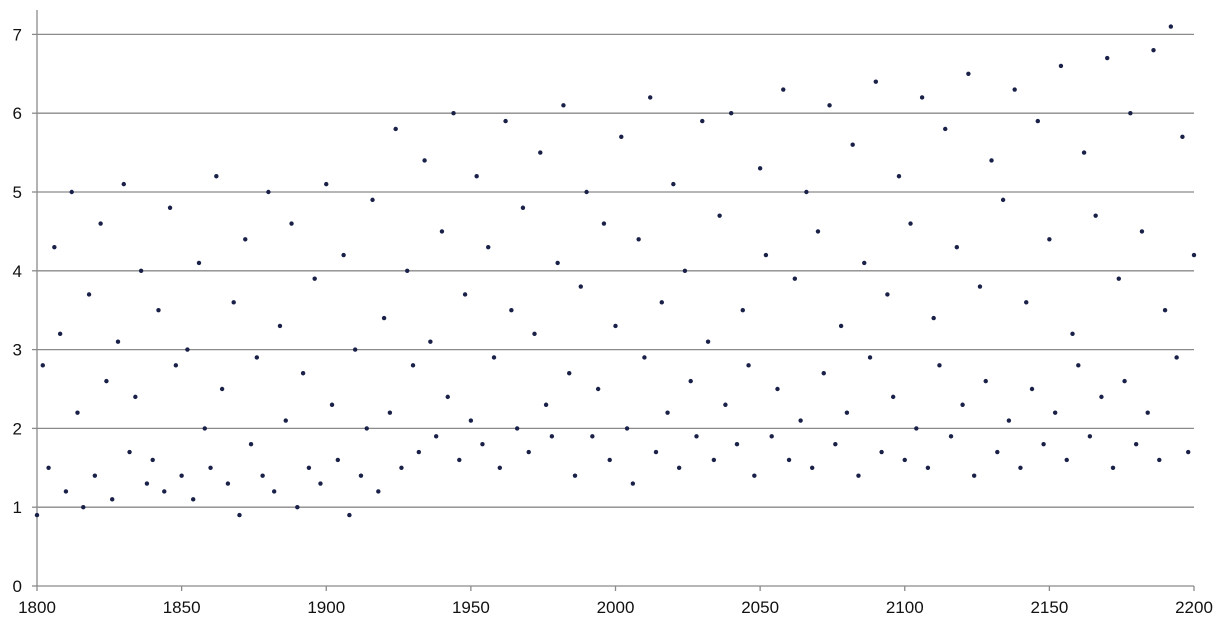 The image size is (1226, 631). What do you see at coordinates (1194, 607) in the screenshot?
I see `x-tick-label: 2200` at bounding box center [1194, 607].